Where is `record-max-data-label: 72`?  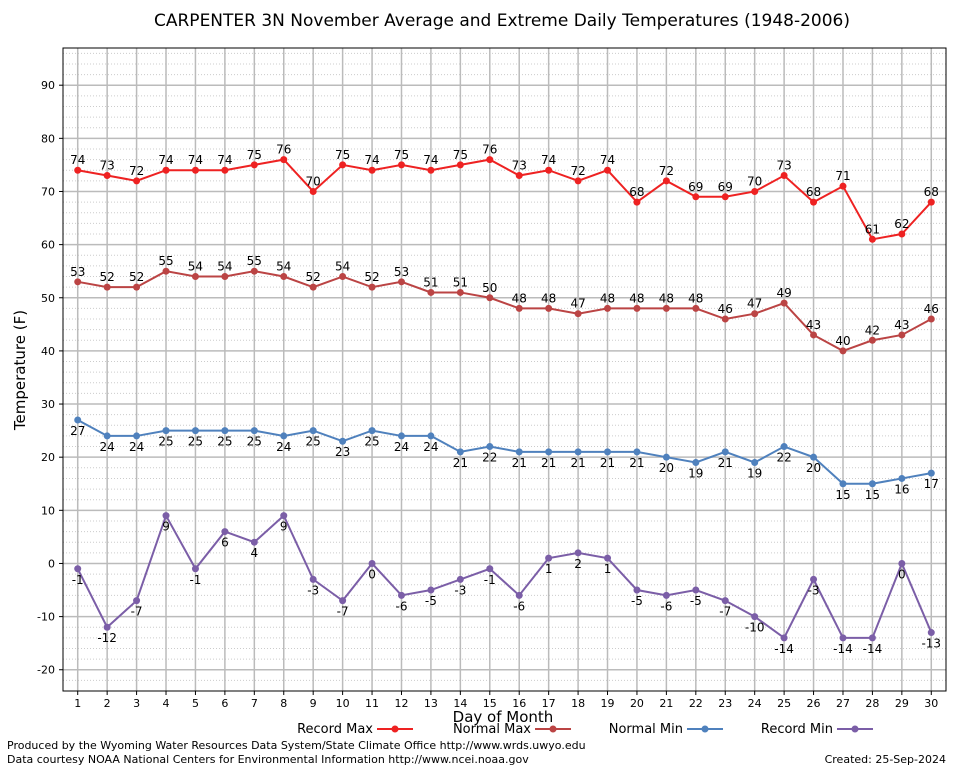
record-max-data-label: 72 is located at coordinates (136, 171).